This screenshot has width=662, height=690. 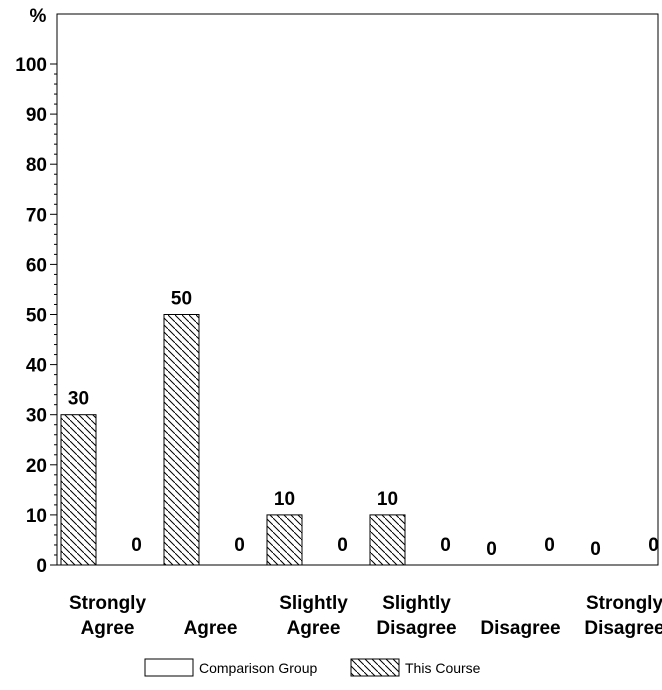 What do you see at coordinates (36, 466) in the screenshot?
I see `y-tick-label: 20` at bounding box center [36, 466].